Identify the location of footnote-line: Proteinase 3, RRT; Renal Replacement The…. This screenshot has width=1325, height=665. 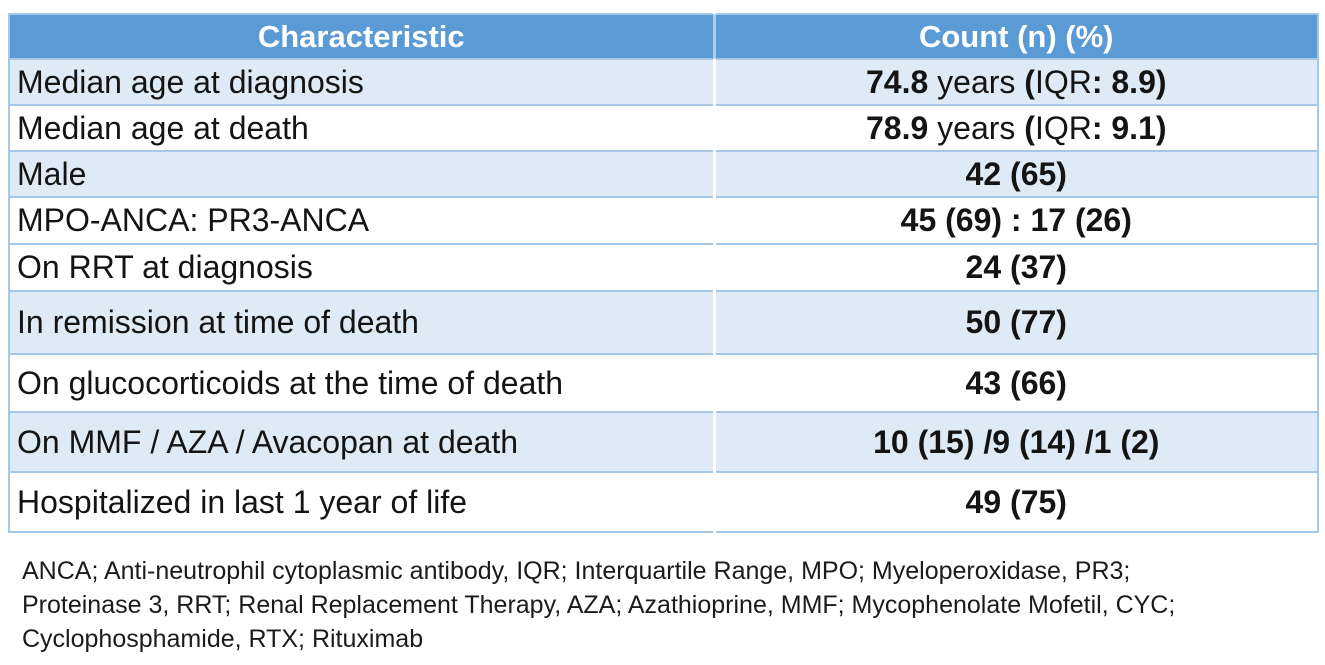
(599, 605).